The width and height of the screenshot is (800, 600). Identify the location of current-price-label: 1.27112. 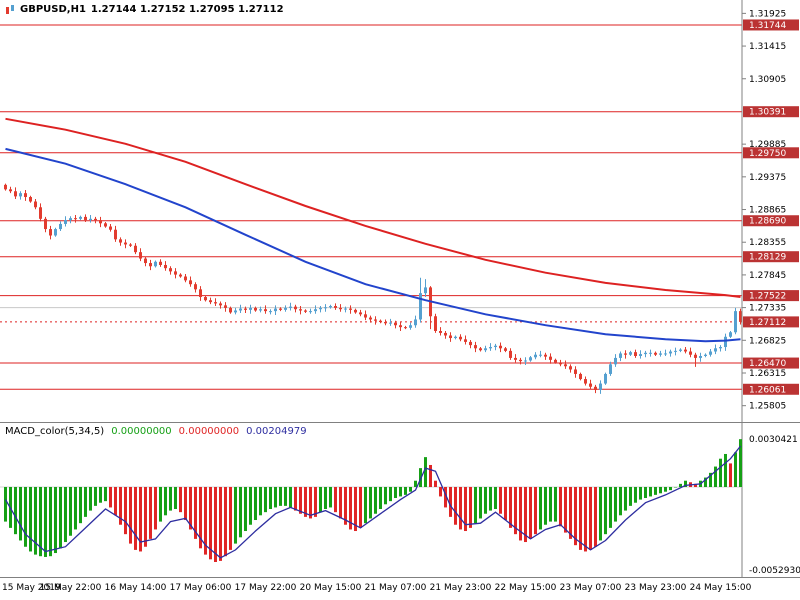
(767, 323).